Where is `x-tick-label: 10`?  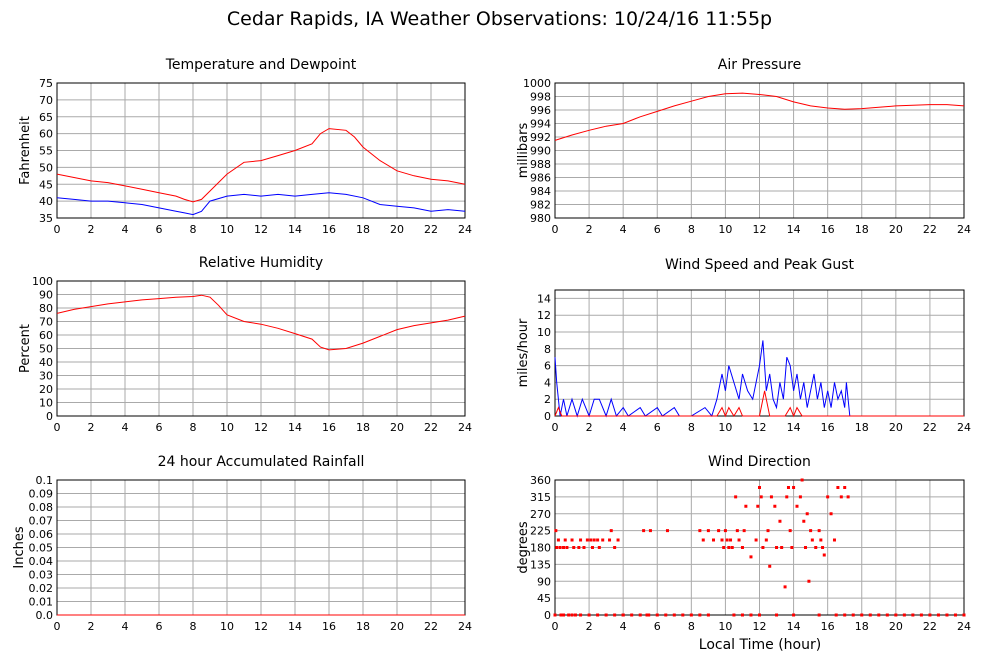 x-tick-label: 10 is located at coordinates (227, 427).